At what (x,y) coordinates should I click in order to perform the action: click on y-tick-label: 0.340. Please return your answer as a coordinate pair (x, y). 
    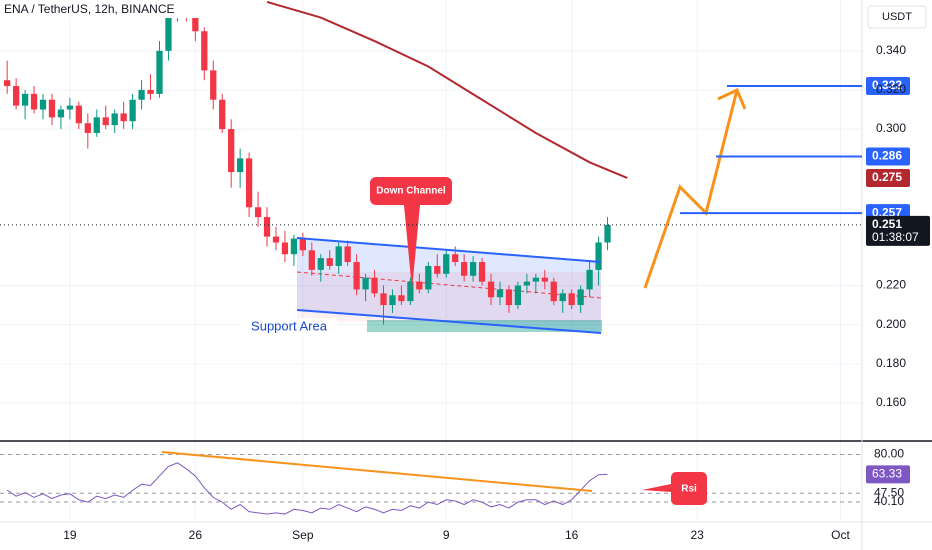
    Looking at the image, I should click on (891, 50).